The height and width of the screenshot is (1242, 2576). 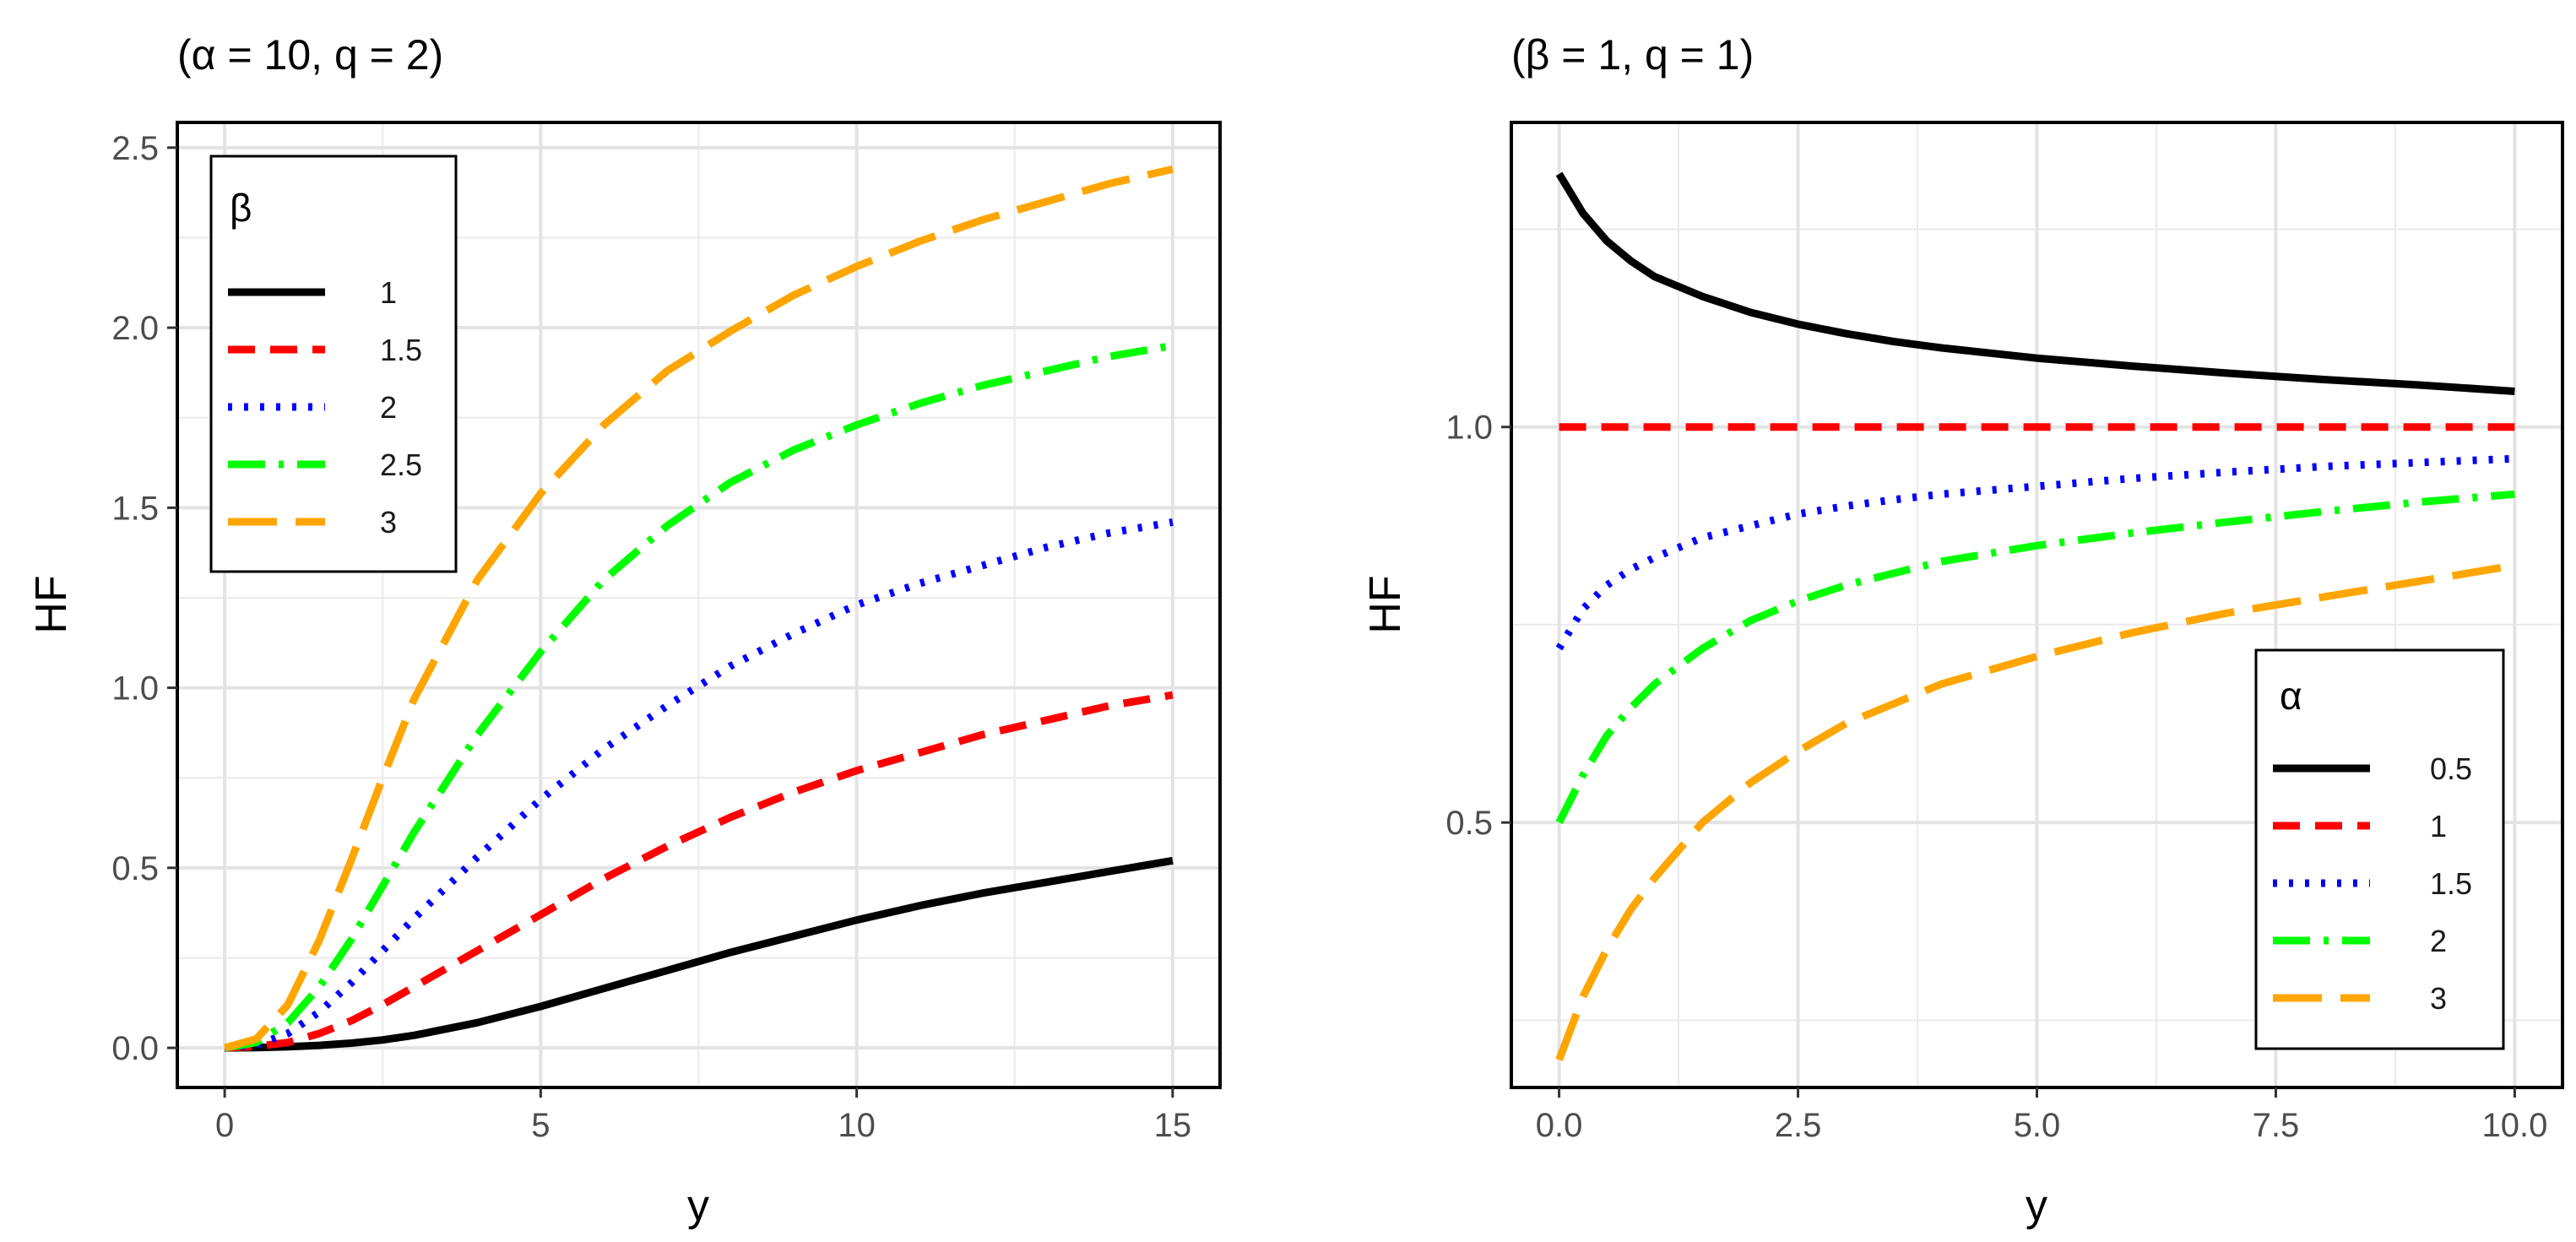 What do you see at coordinates (2372, 883) in the screenshot?
I see `legend-items: 0.5 1 1.5 2 3` at bounding box center [2372, 883].